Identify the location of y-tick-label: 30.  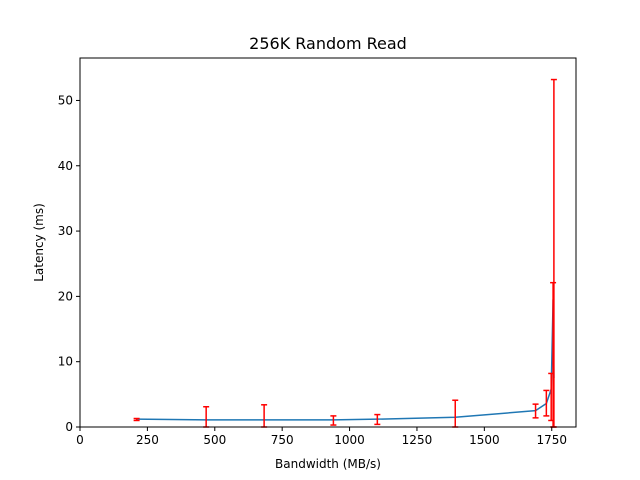
(65, 231).